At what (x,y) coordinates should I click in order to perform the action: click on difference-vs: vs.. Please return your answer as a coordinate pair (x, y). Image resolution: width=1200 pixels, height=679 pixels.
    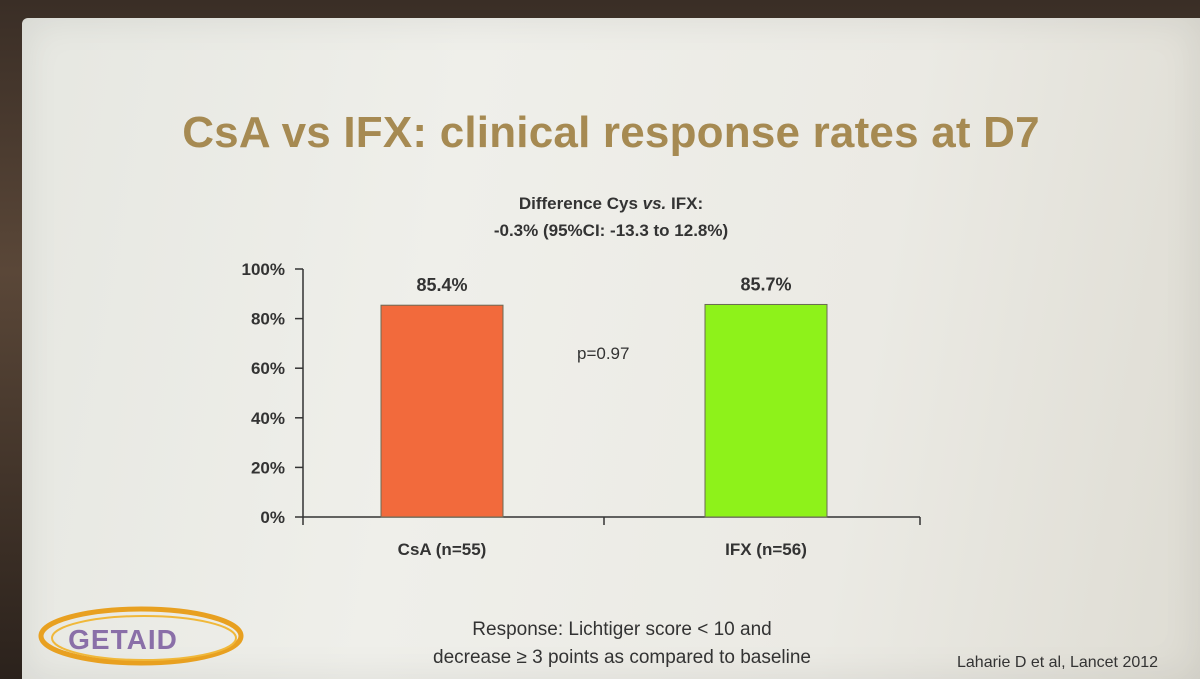
    Looking at the image, I should click on (654, 203).